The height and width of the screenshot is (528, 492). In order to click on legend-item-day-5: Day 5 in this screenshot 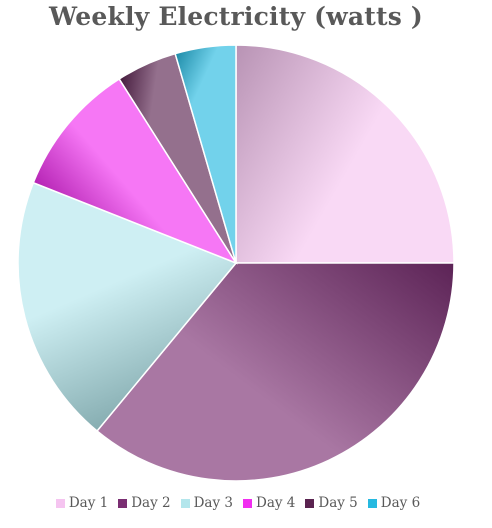, I will do `click(331, 503)`.